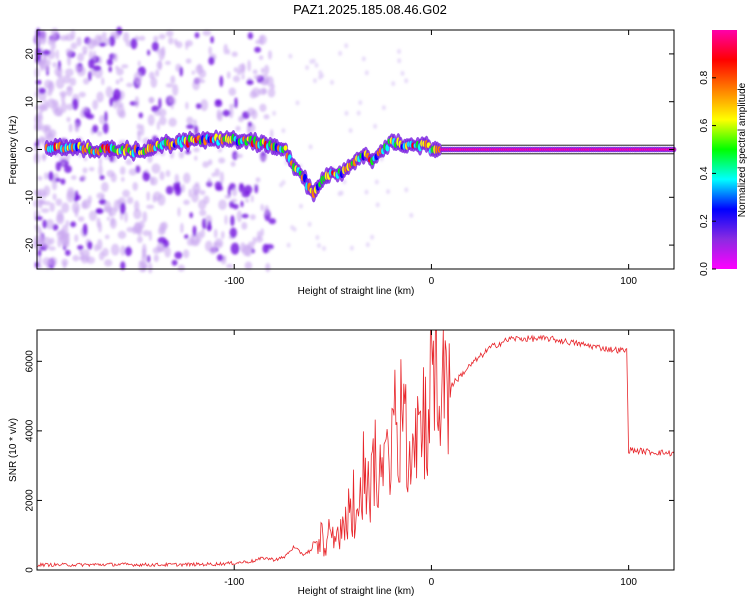 Image resolution: width=750 pixels, height=600 pixels. What do you see at coordinates (30, 54) in the screenshot?
I see `y-tick-label: 20` at bounding box center [30, 54].